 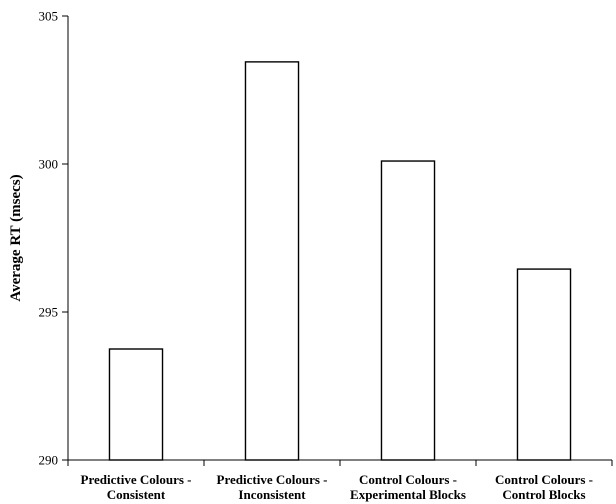 What do you see at coordinates (49, 164) in the screenshot?
I see `y-tick-label: 300` at bounding box center [49, 164].